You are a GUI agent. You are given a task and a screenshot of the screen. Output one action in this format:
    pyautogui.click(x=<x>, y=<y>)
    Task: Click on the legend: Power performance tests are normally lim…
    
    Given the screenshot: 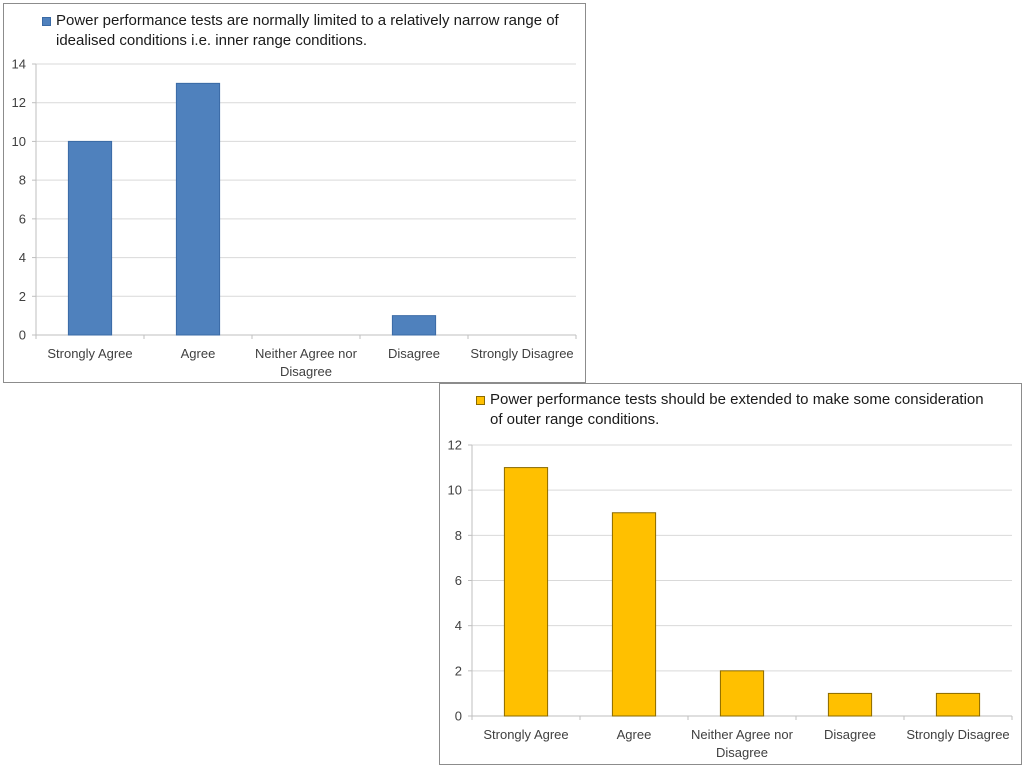 What is the action you would take?
    pyautogui.click(x=302, y=31)
    